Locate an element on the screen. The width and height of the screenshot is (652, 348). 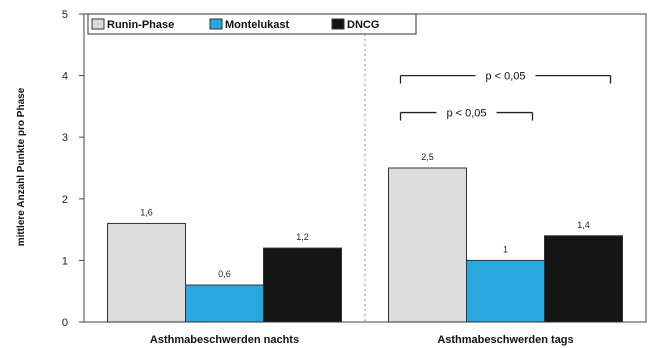
data-label: 1,6 is located at coordinates (146, 212).